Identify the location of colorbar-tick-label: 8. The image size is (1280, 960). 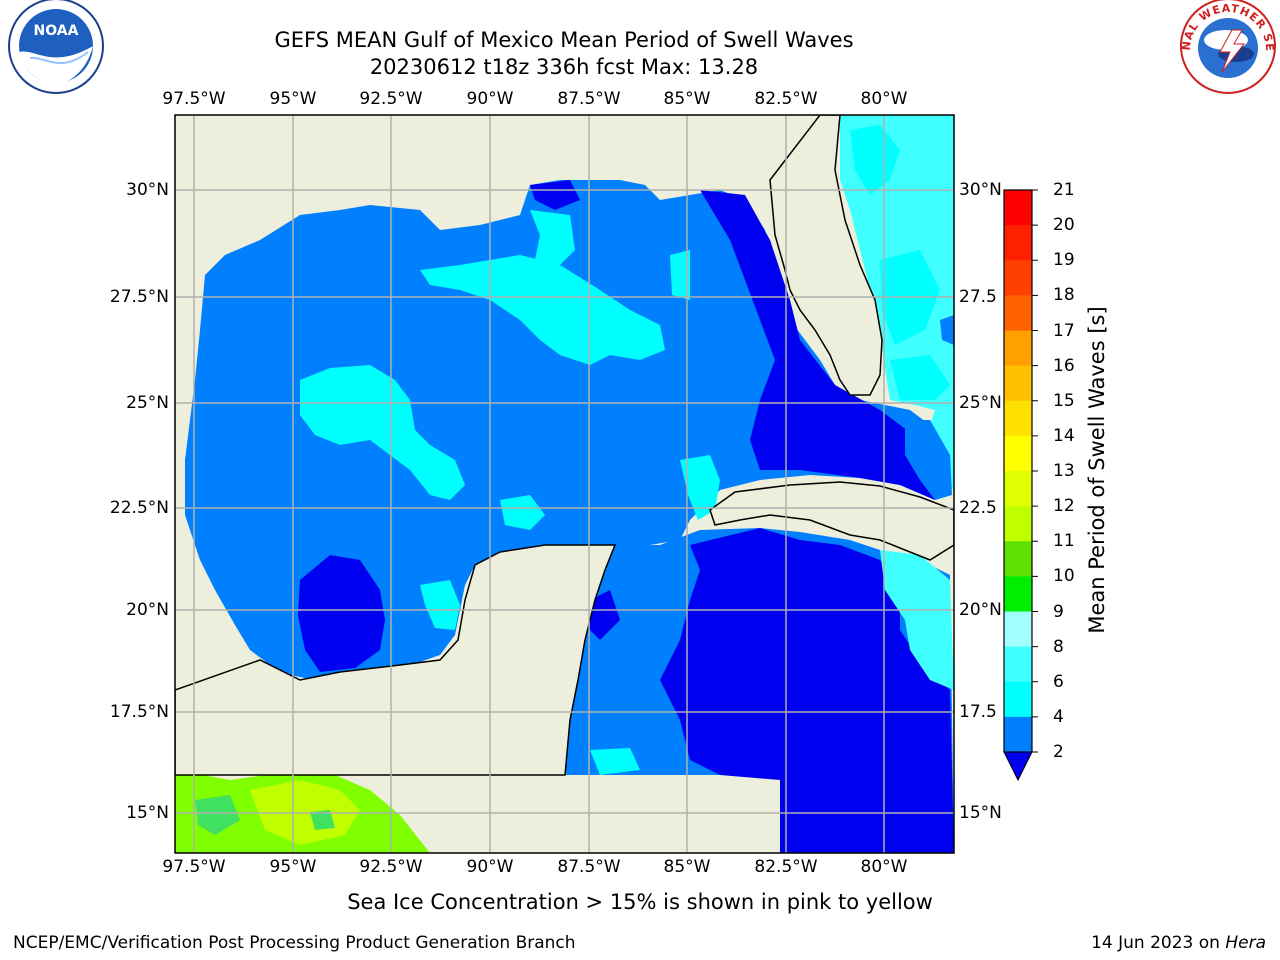
(1058, 646).